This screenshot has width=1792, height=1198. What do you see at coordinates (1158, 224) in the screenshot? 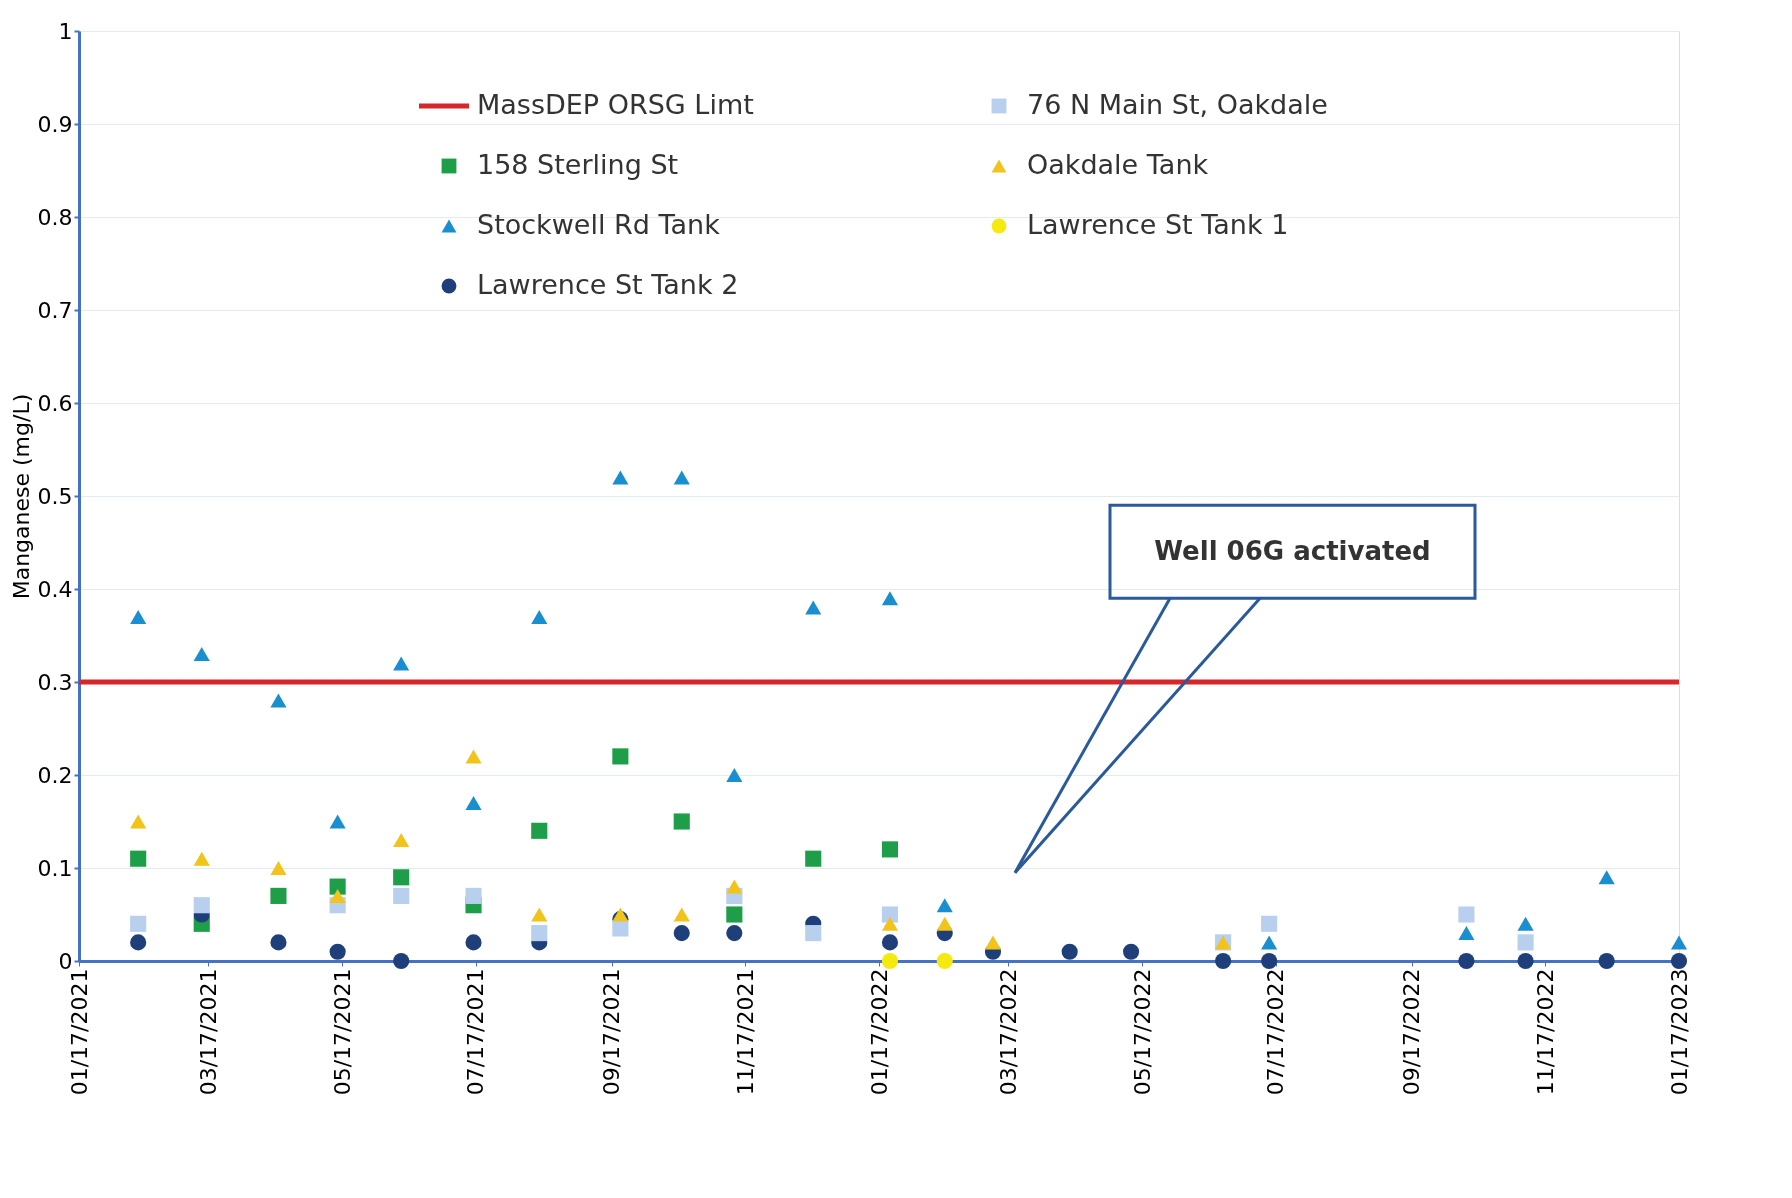
I see `legend-label: Lawrence St Tank 1` at bounding box center [1158, 224].